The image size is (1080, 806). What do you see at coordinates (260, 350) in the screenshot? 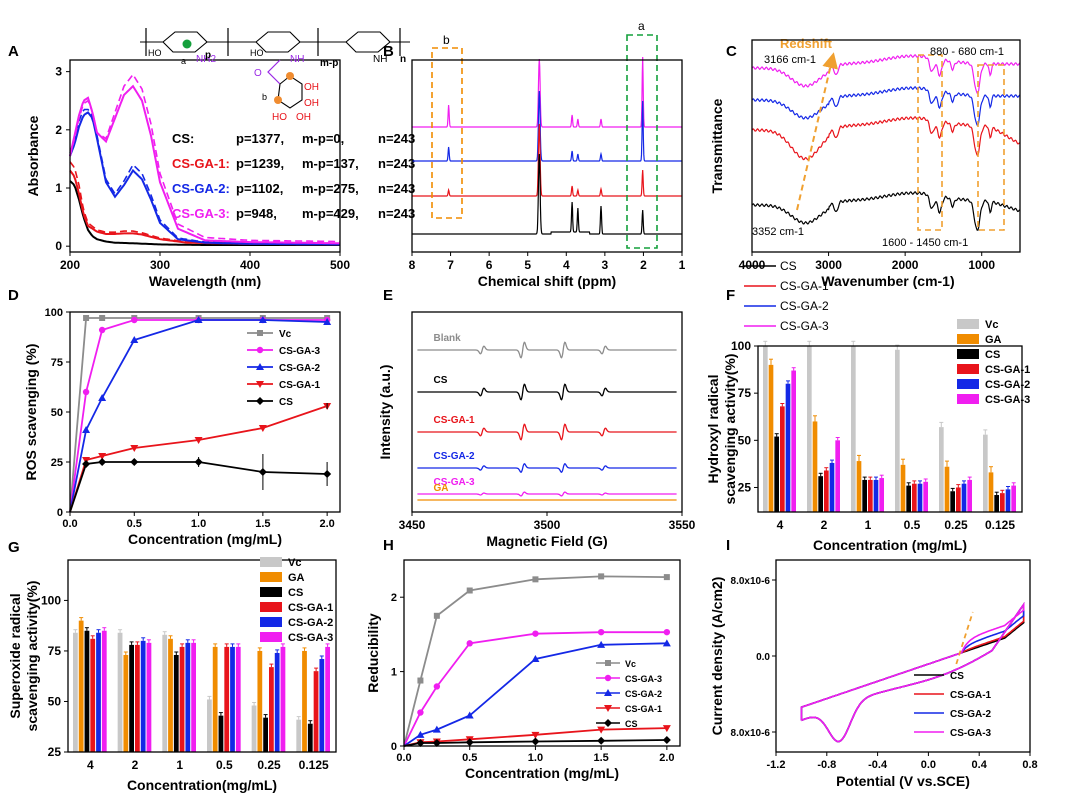
I see `legend-marker` at bounding box center [260, 350].